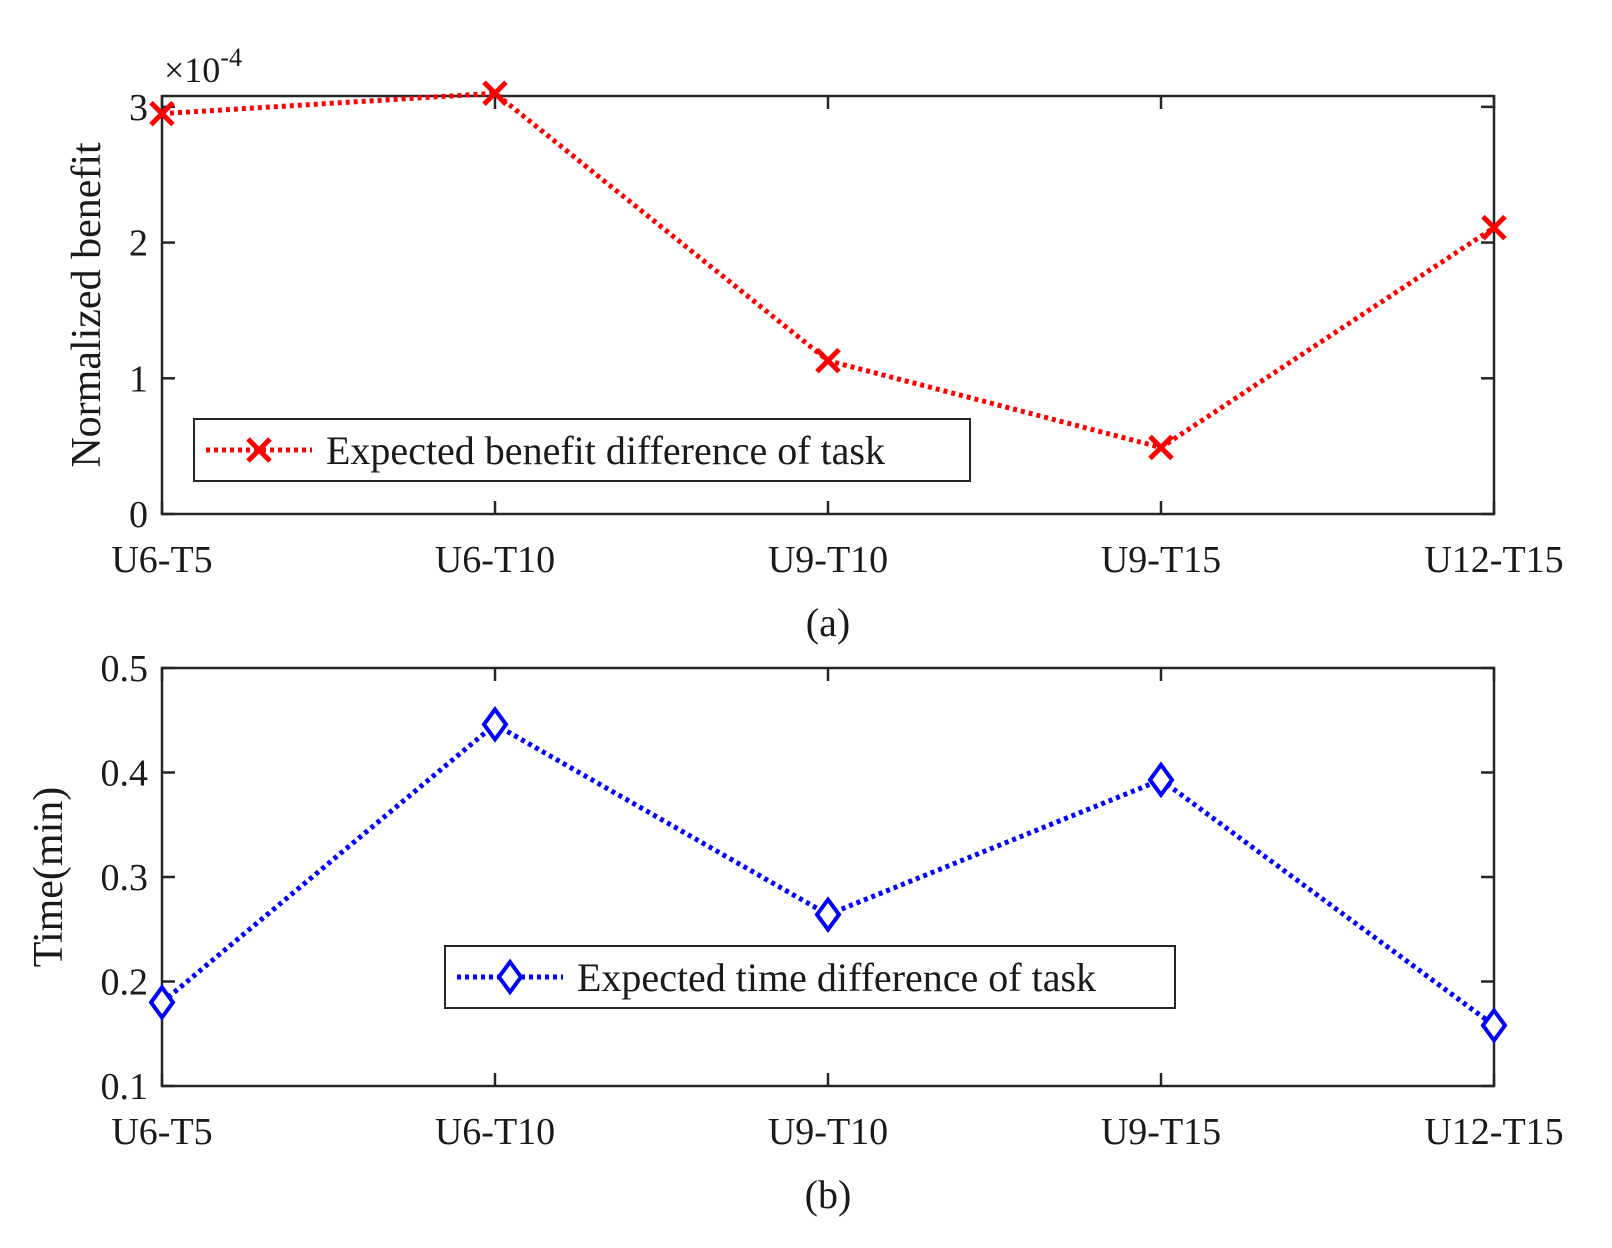  Describe the element at coordinates (125, 669) in the screenshot. I see `y-tick-label: 0.5` at that location.